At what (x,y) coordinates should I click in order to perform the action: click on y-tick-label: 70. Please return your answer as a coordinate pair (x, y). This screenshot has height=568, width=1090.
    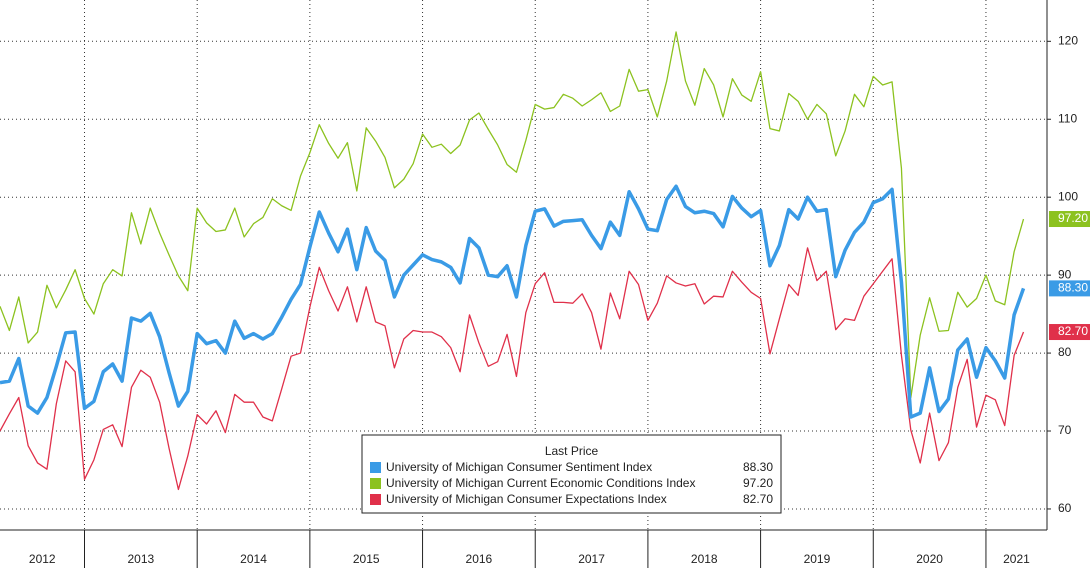
    Looking at the image, I should click on (1065, 430).